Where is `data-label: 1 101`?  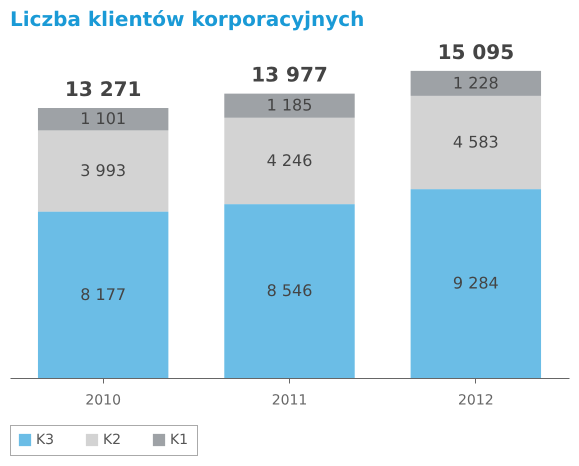
data-label: 1 101 is located at coordinates (103, 118).